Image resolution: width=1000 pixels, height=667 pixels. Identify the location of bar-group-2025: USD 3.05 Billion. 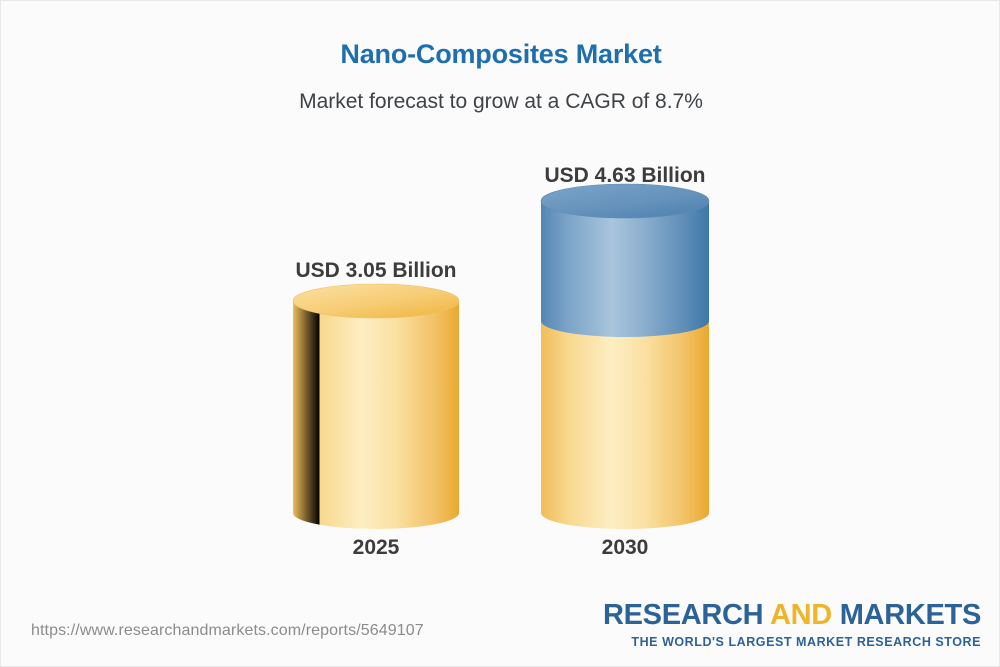
(380, 361).